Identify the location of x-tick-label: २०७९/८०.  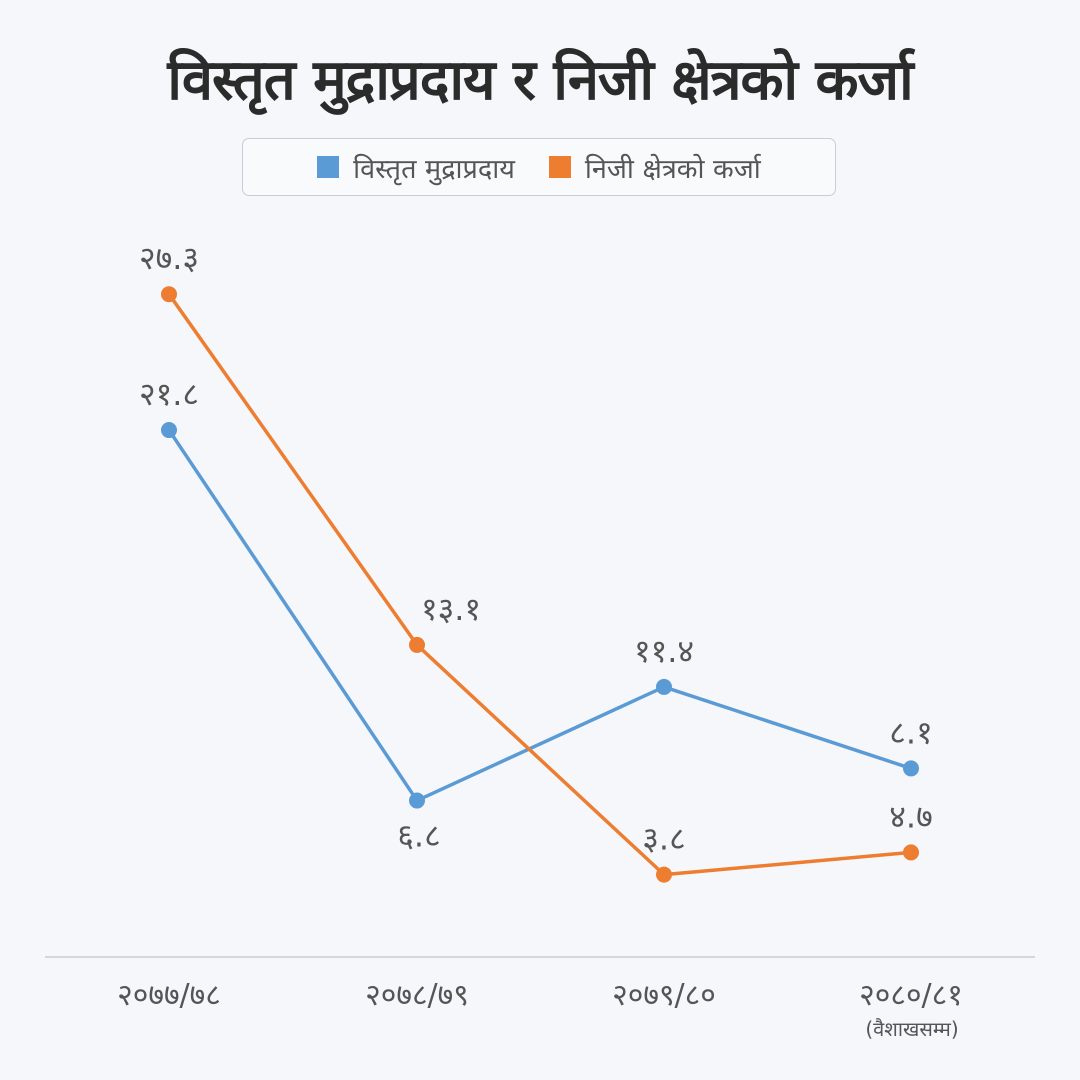
(664, 995).